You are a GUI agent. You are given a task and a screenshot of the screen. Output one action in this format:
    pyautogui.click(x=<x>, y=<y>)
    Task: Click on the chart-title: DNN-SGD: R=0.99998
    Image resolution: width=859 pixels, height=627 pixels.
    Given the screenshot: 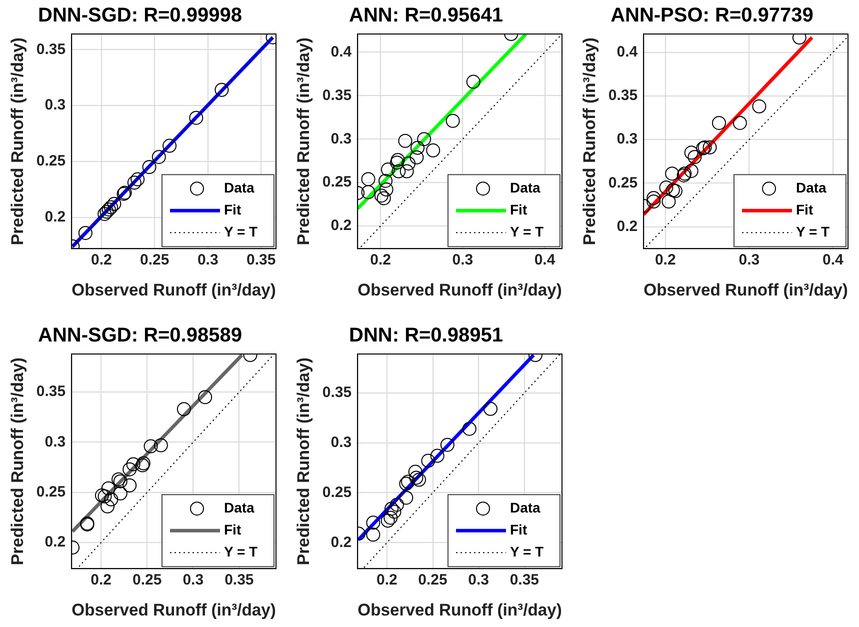 What is the action you would take?
    pyautogui.click(x=140, y=15)
    